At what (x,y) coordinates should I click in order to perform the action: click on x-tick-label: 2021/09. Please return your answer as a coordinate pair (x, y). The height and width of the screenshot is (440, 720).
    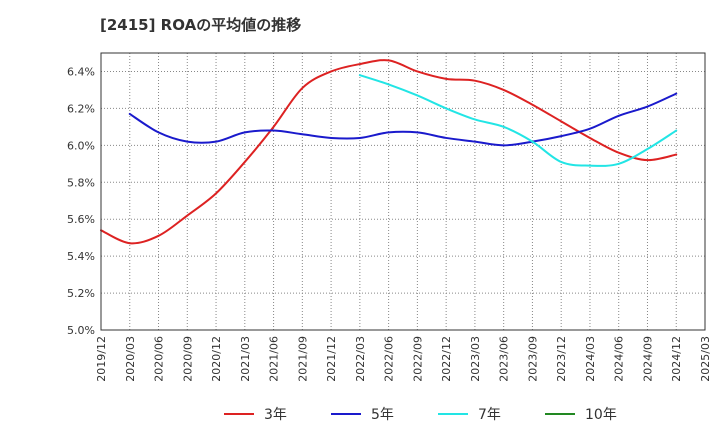
    Looking at the image, I should click on (302, 359).